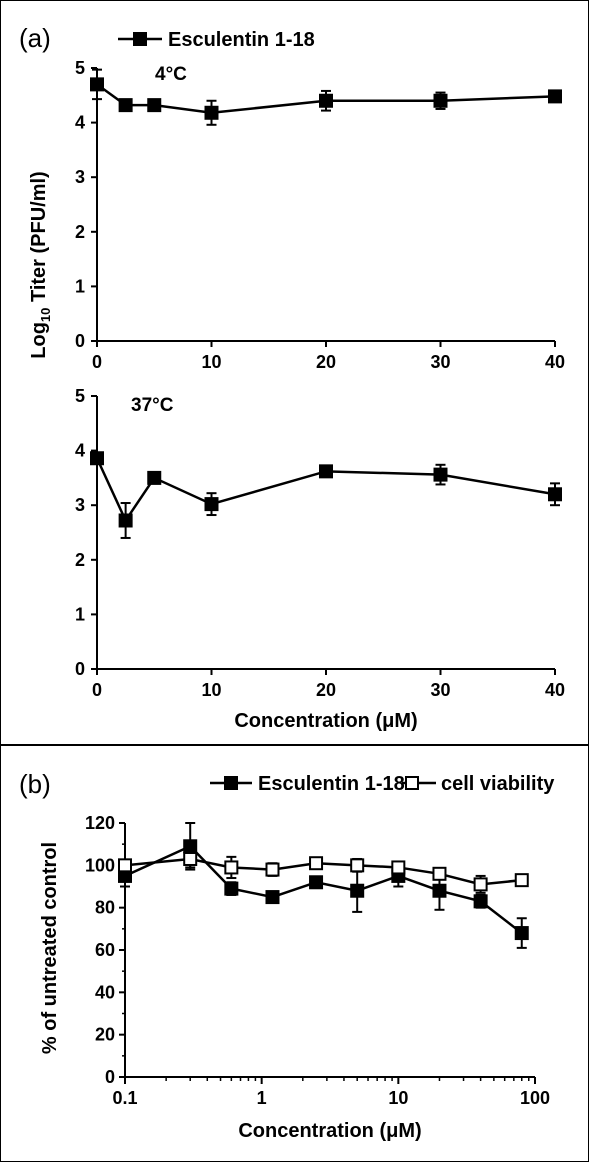 The width and height of the screenshot is (589, 1162). Describe the element at coordinates (105, 950) in the screenshot. I see `b-y-tick-label: 60` at that location.